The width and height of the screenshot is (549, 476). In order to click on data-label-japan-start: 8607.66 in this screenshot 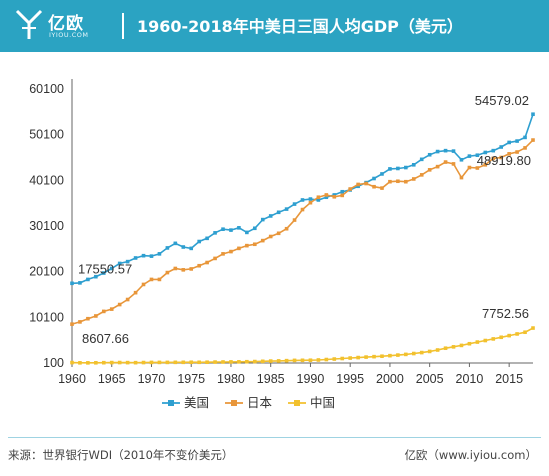, I will do `click(105, 338)`.